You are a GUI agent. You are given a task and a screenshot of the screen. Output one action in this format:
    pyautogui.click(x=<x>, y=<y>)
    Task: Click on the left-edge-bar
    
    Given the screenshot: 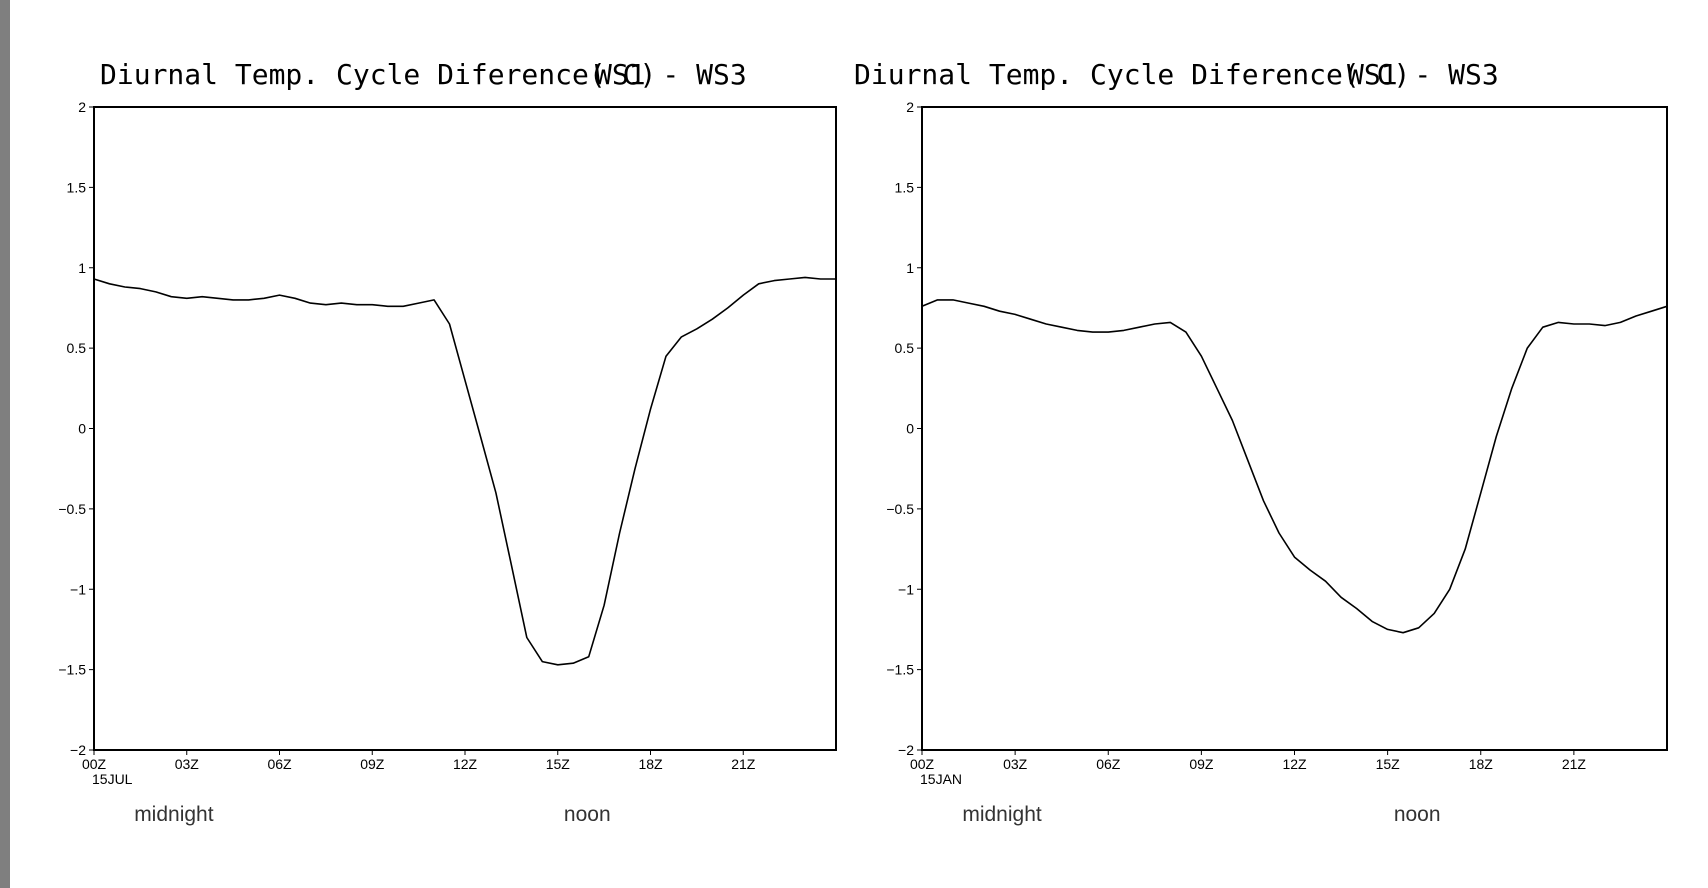 What is the action you would take?
    pyautogui.click(x=5, y=444)
    